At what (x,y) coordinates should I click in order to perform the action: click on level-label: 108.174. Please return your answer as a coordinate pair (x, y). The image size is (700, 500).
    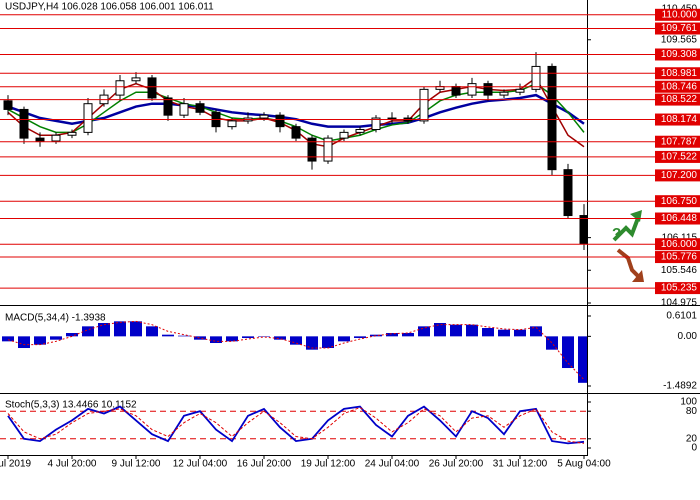
    Looking at the image, I should click on (679, 119).